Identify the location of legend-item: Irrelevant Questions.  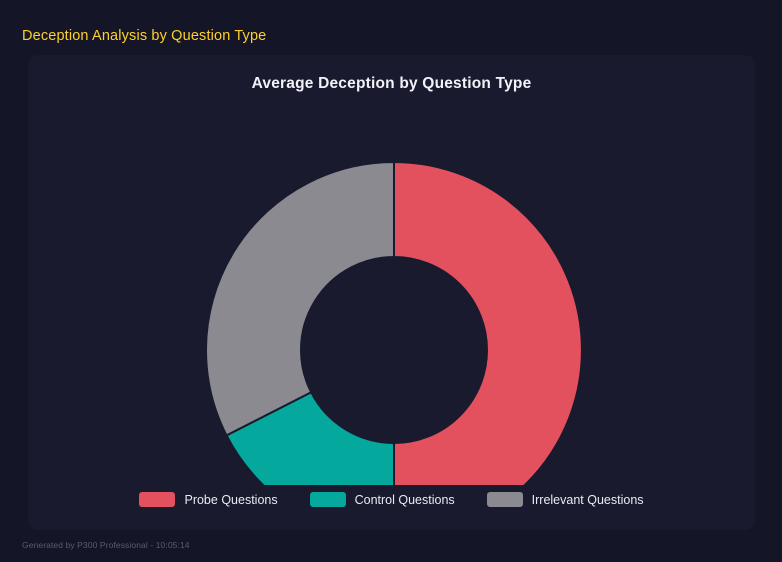
(565, 499).